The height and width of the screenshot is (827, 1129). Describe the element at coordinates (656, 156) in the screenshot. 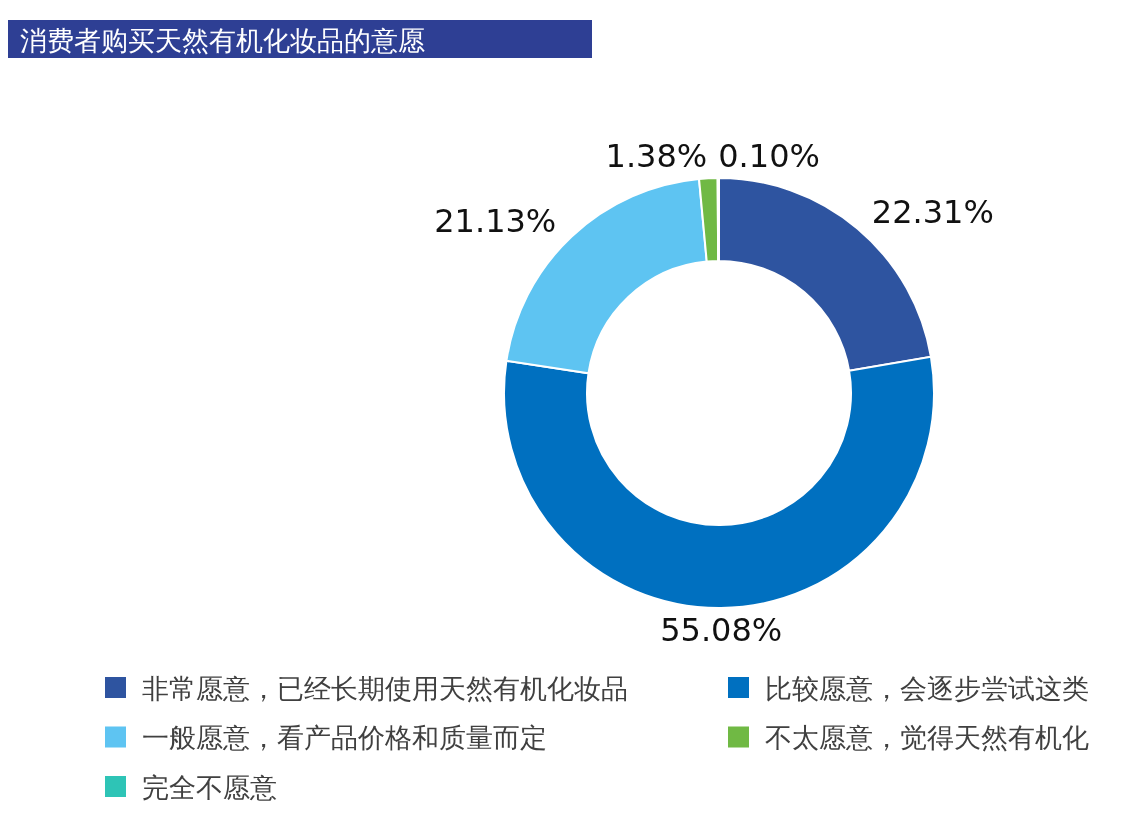

I see `data-label: 1.38%` at that location.